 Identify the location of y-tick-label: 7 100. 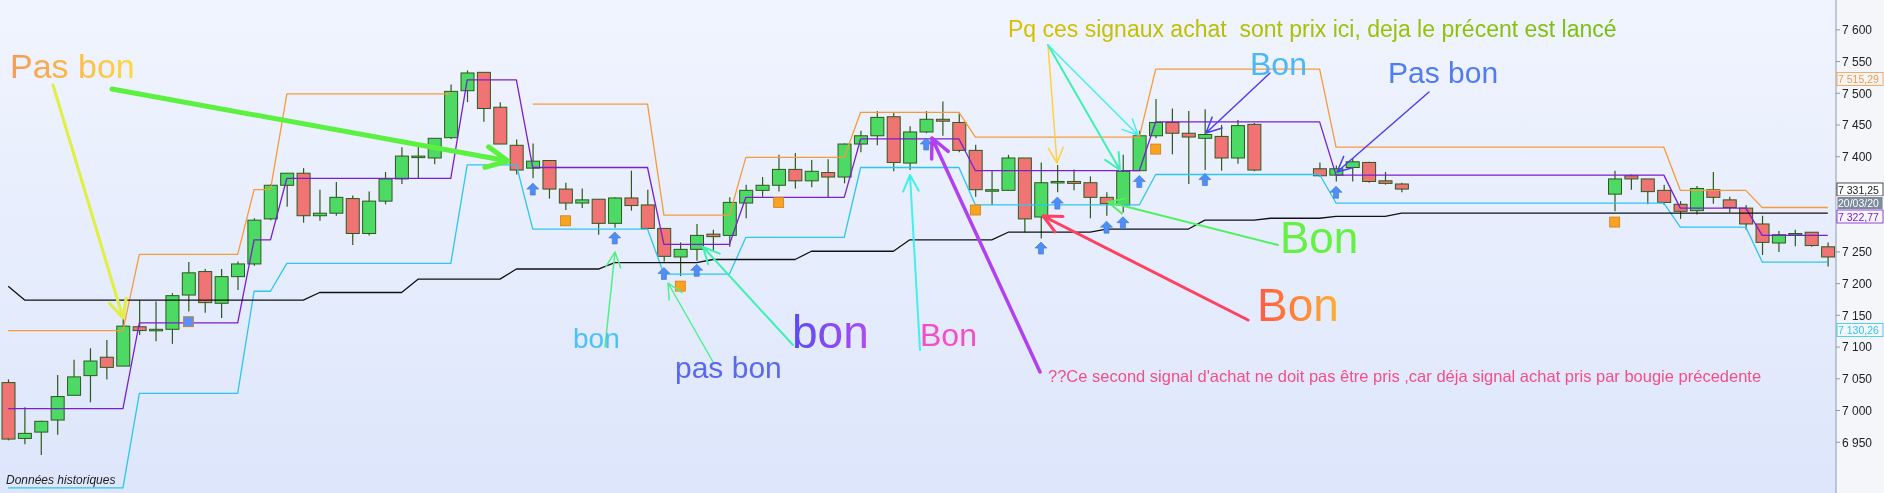
(1857, 347).